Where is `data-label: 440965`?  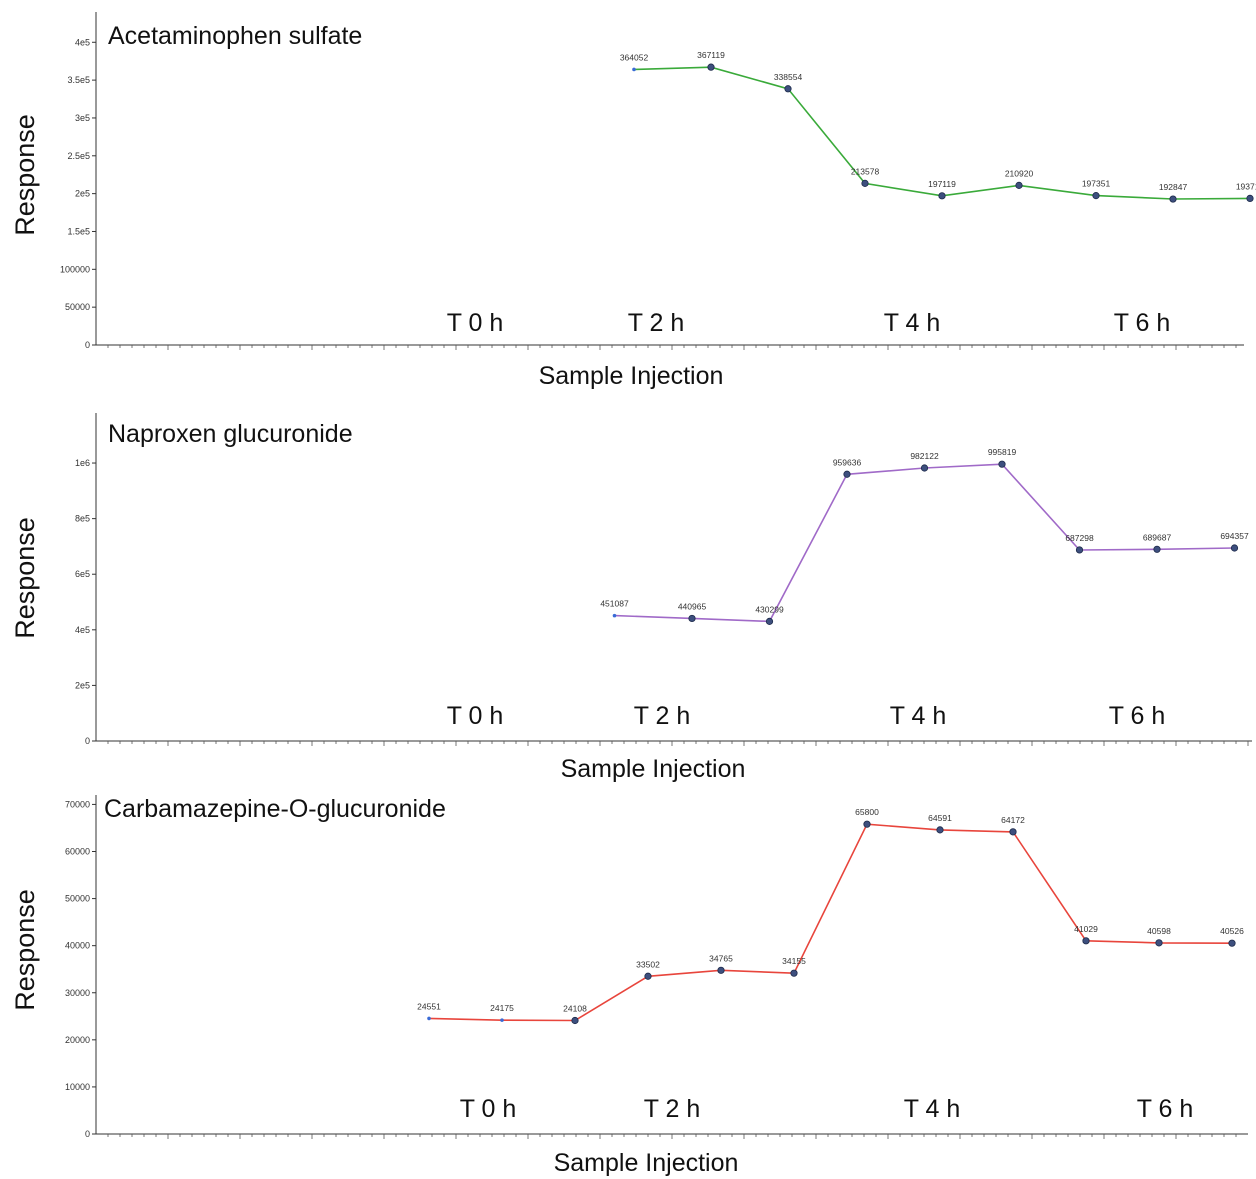
data-label: 440965 is located at coordinates (692, 606).